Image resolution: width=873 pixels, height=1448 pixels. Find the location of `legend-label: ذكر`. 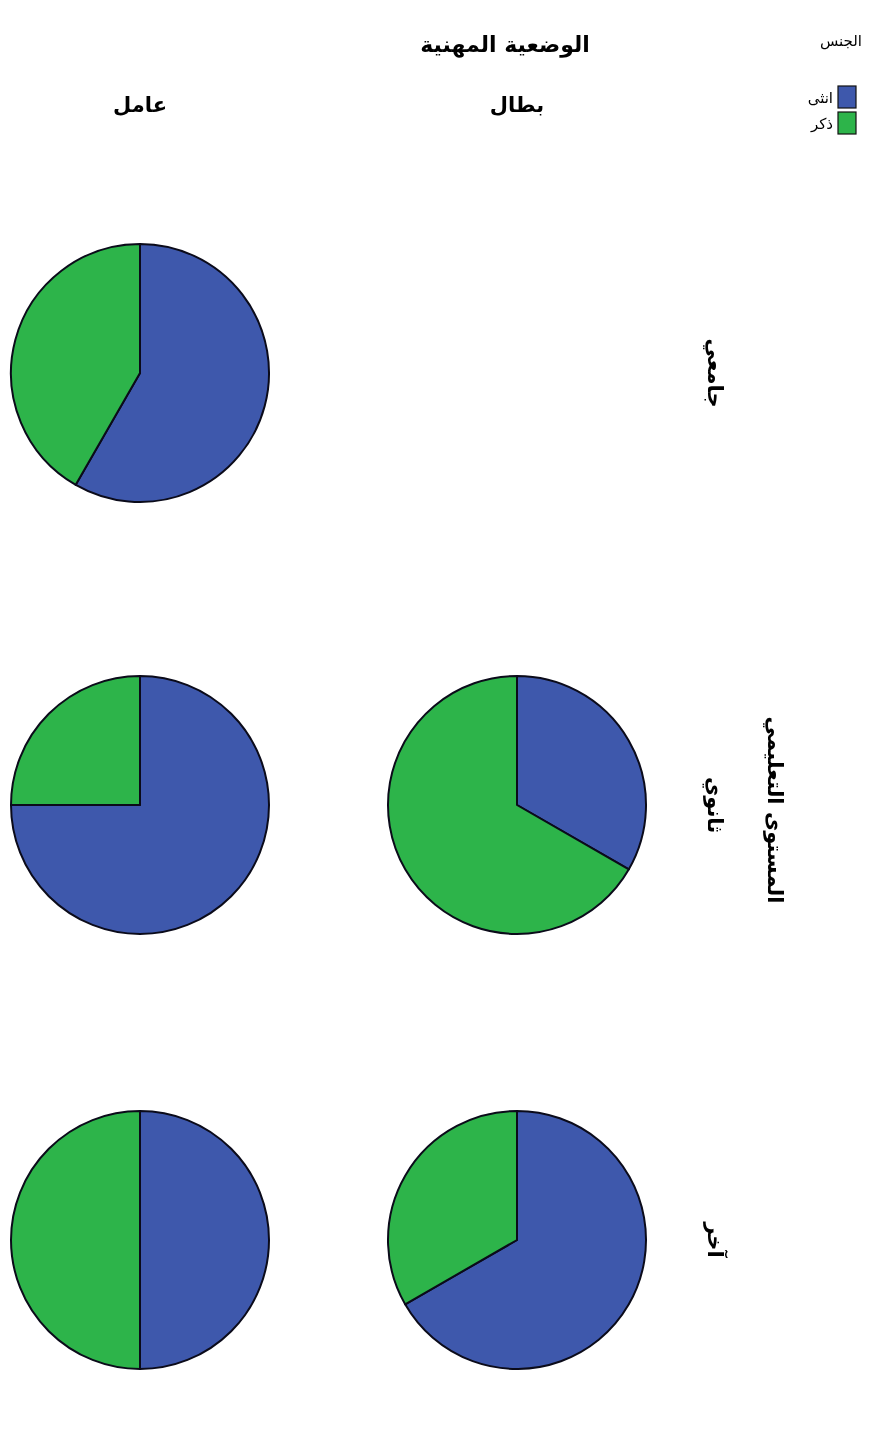

legend-label: ذكر is located at coordinates (821, 124).